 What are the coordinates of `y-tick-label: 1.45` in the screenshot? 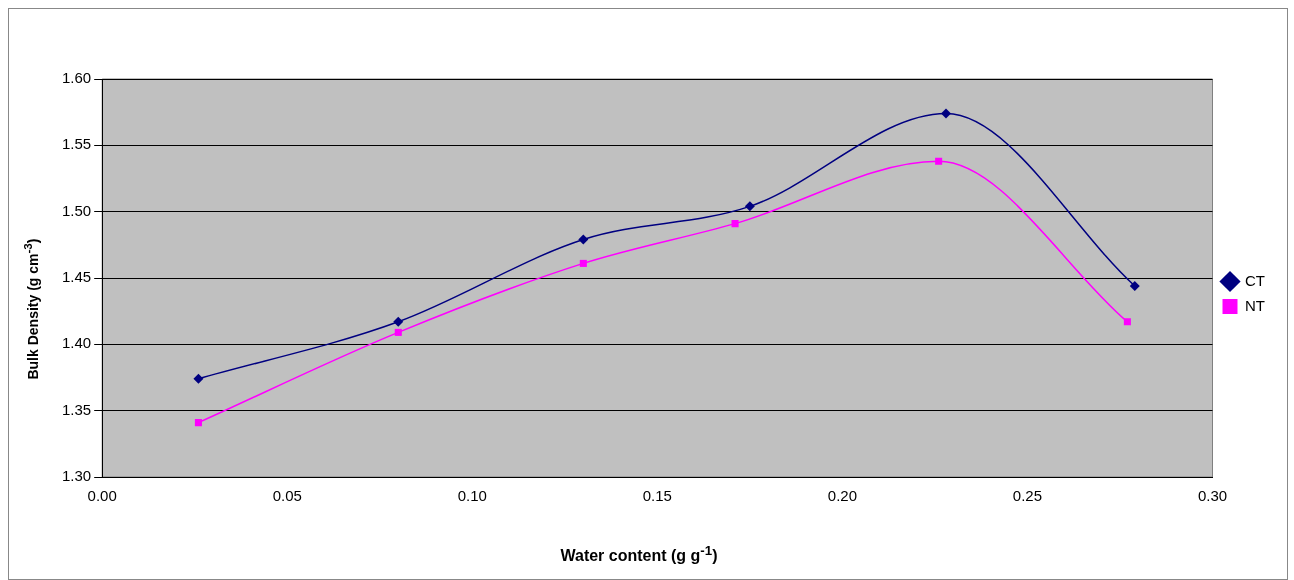 It's located at (76, 277).